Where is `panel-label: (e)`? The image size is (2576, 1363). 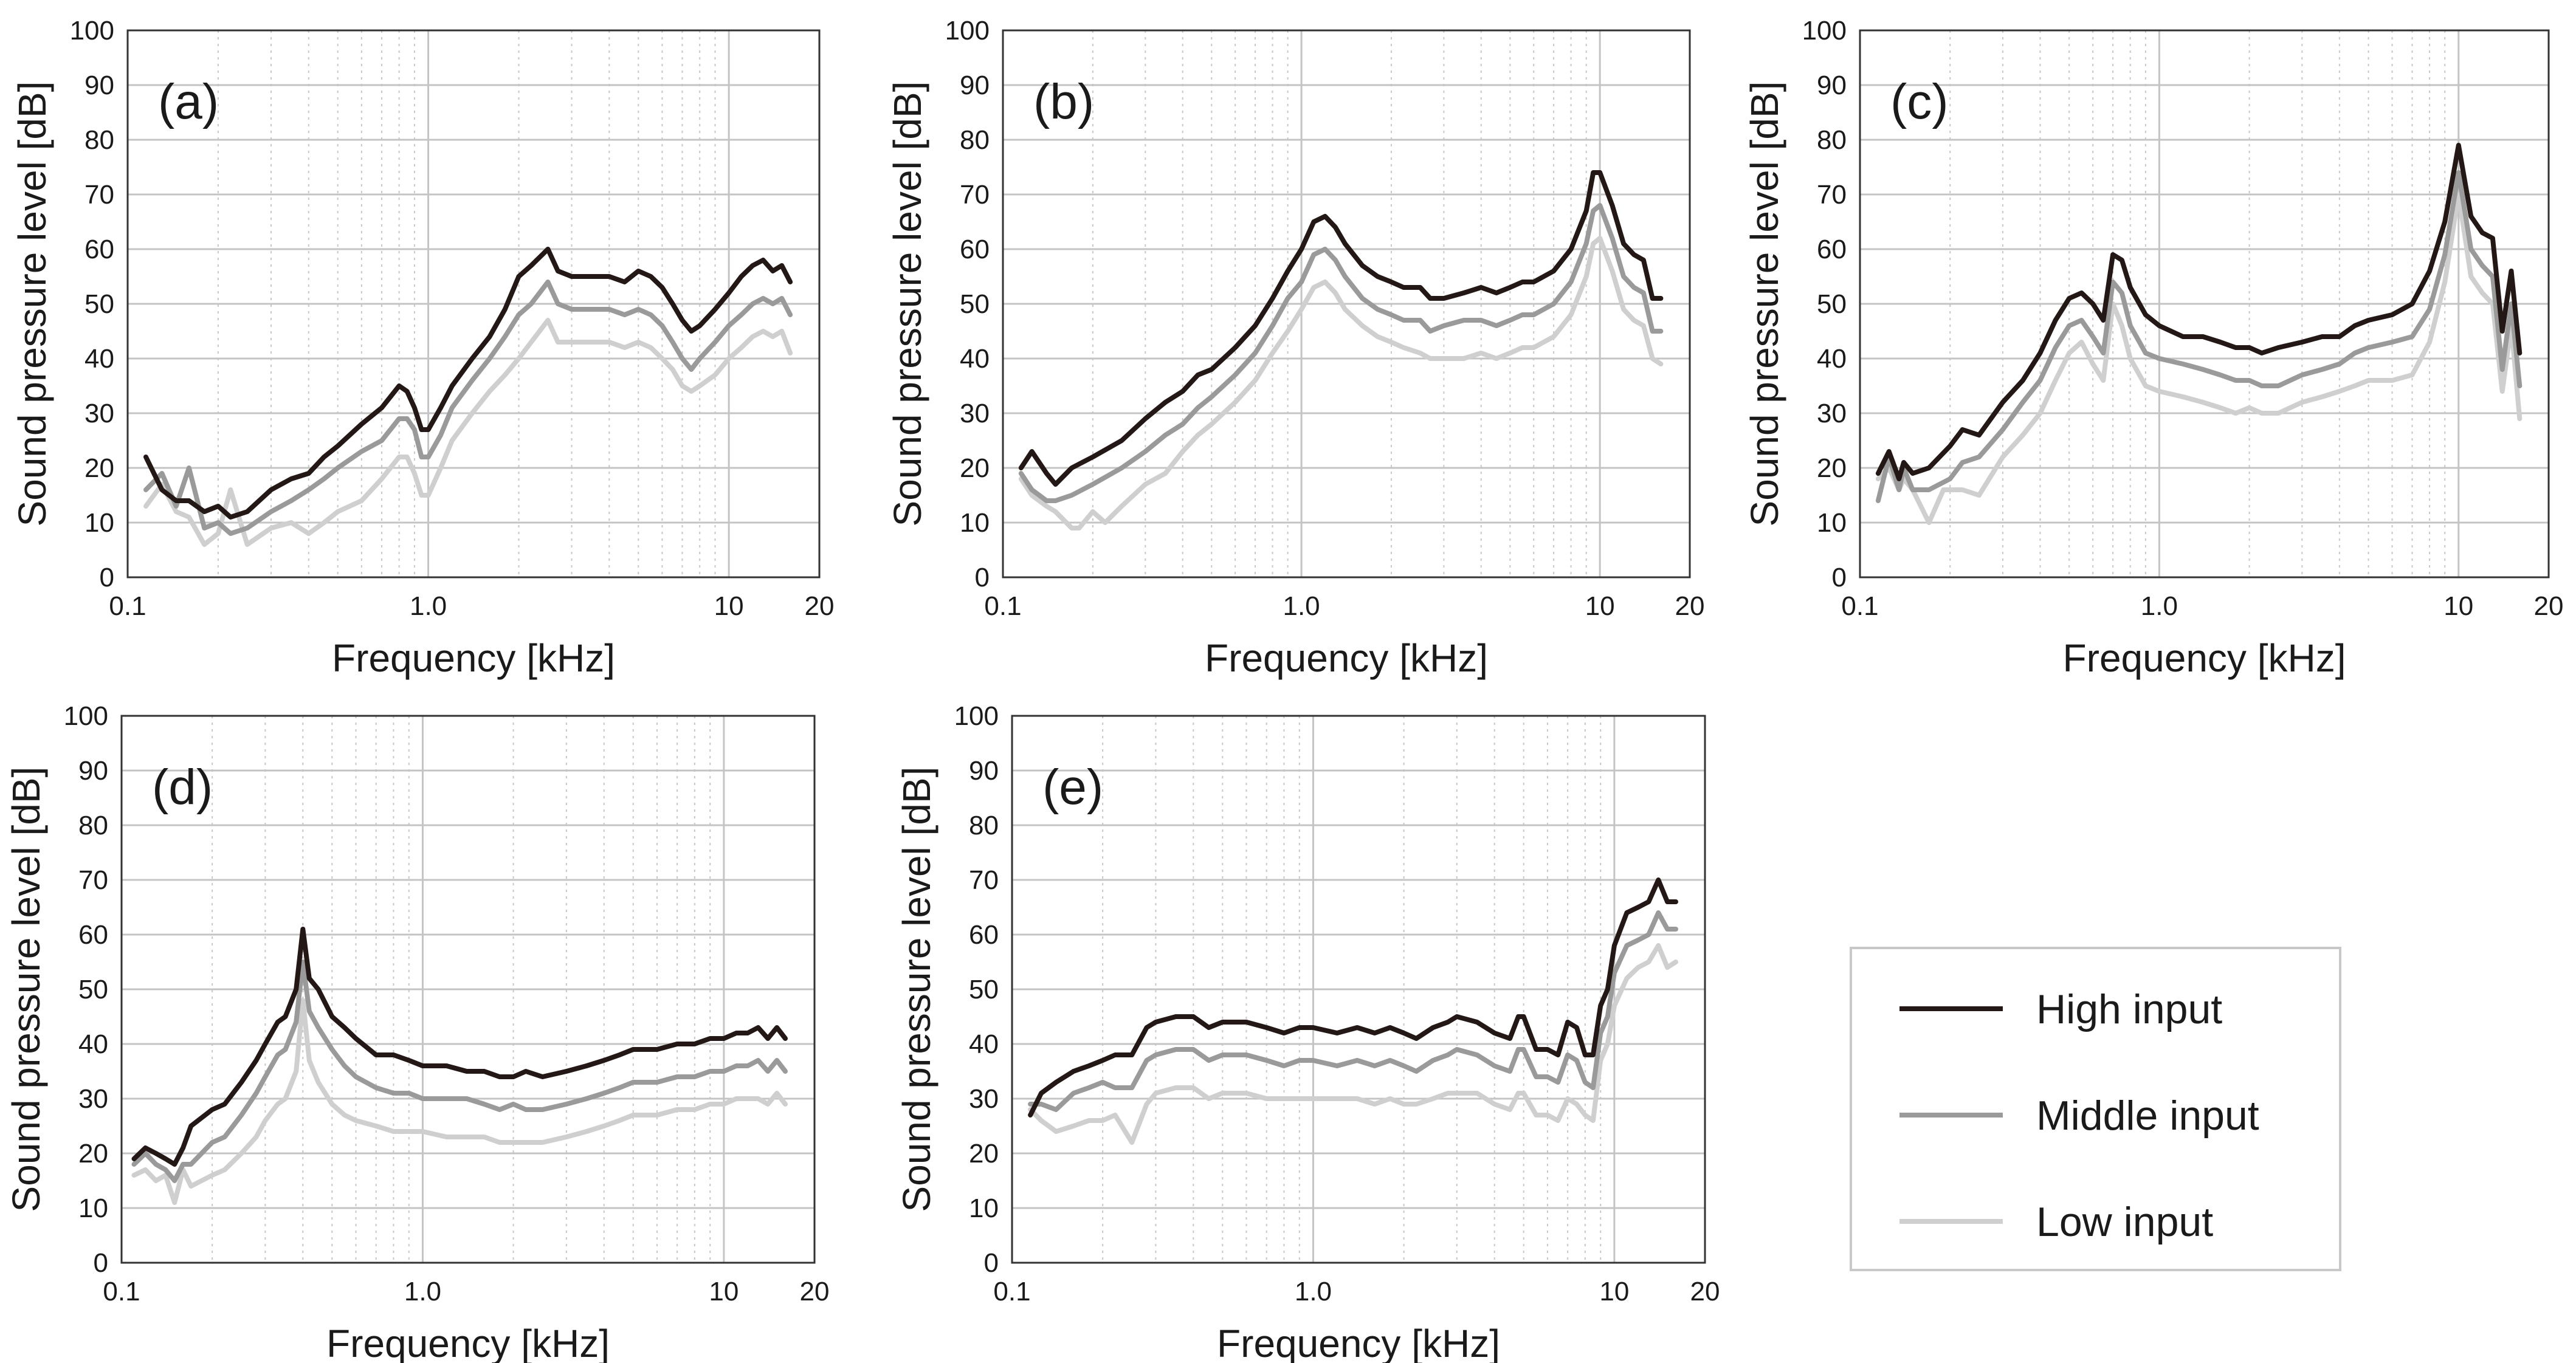 panel-label: (e) is located at coordinates (1072, 787).